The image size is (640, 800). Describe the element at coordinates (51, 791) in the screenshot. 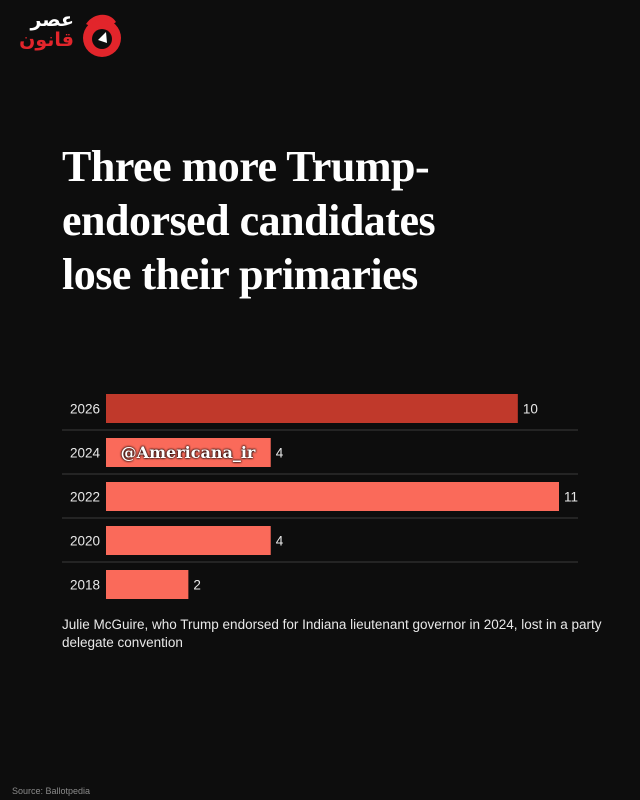

I see `source-note: Source: Ballotpedia` at that location.